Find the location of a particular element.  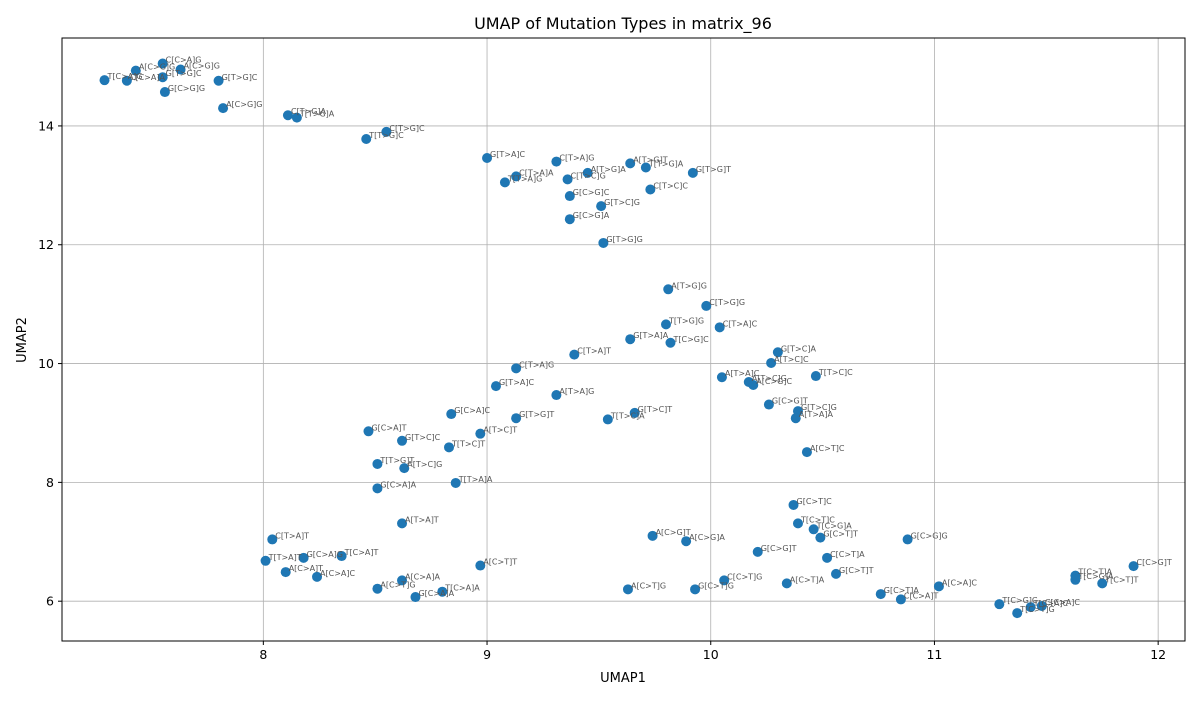

point-label: G[C>T]T is located at coordinates (856, 570).